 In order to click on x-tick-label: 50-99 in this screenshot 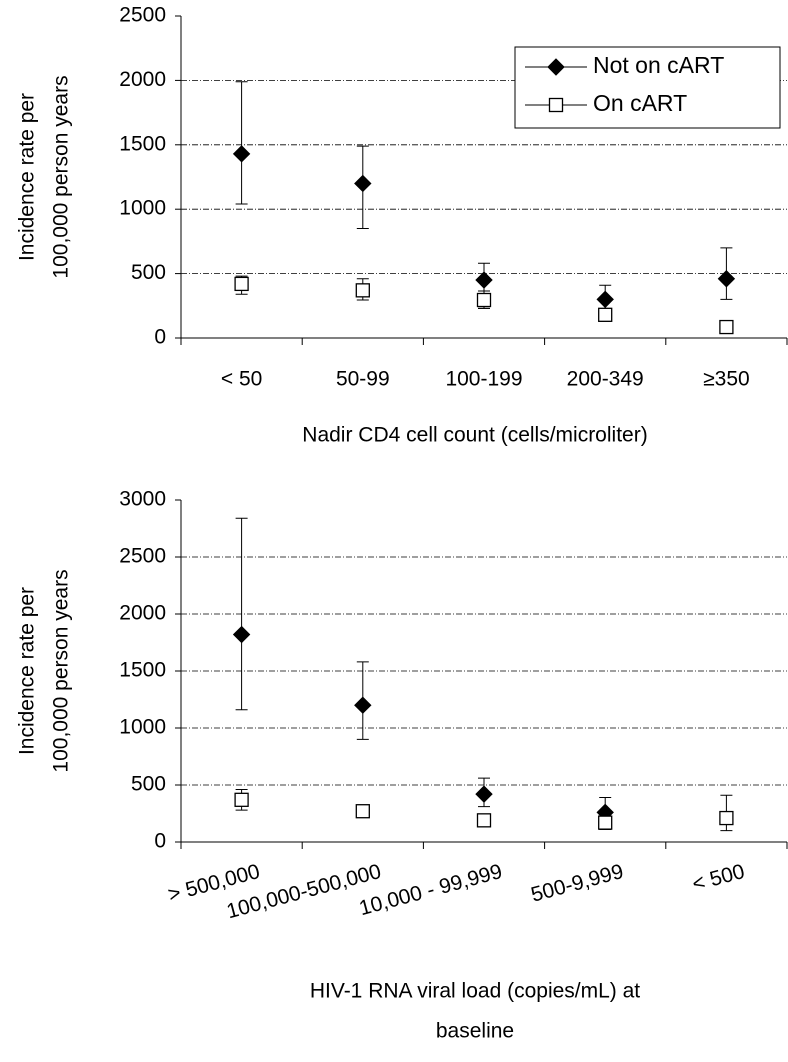, I will do `click(363, 379)`.